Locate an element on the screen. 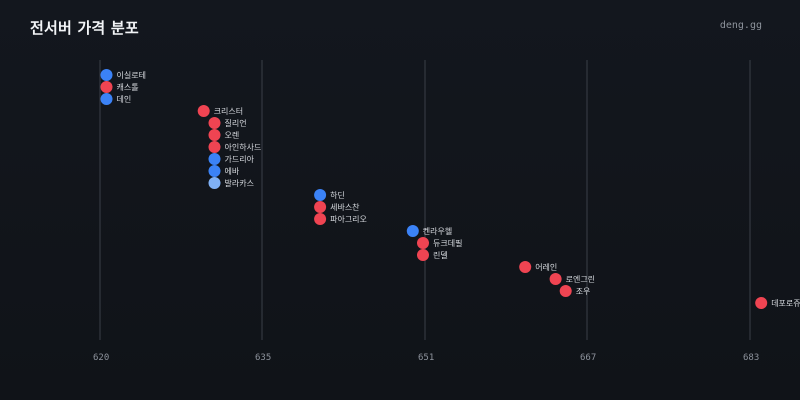 The width and height of the screenshot is (800, 400). data-point-label: 발라카스 is located at coordinates (239, 183).